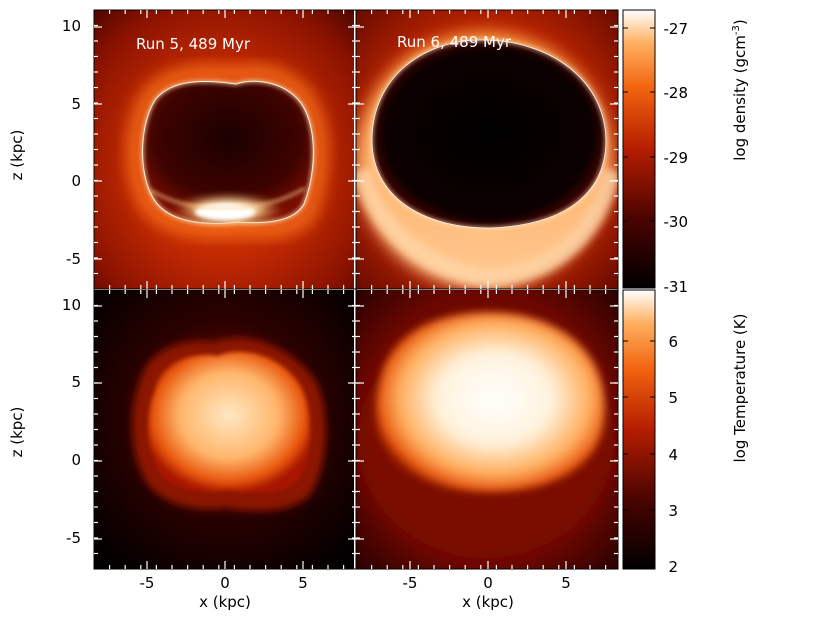  I want to click on x-tick-labels: -5 0 5 -5 0 5, so click(355, 583).